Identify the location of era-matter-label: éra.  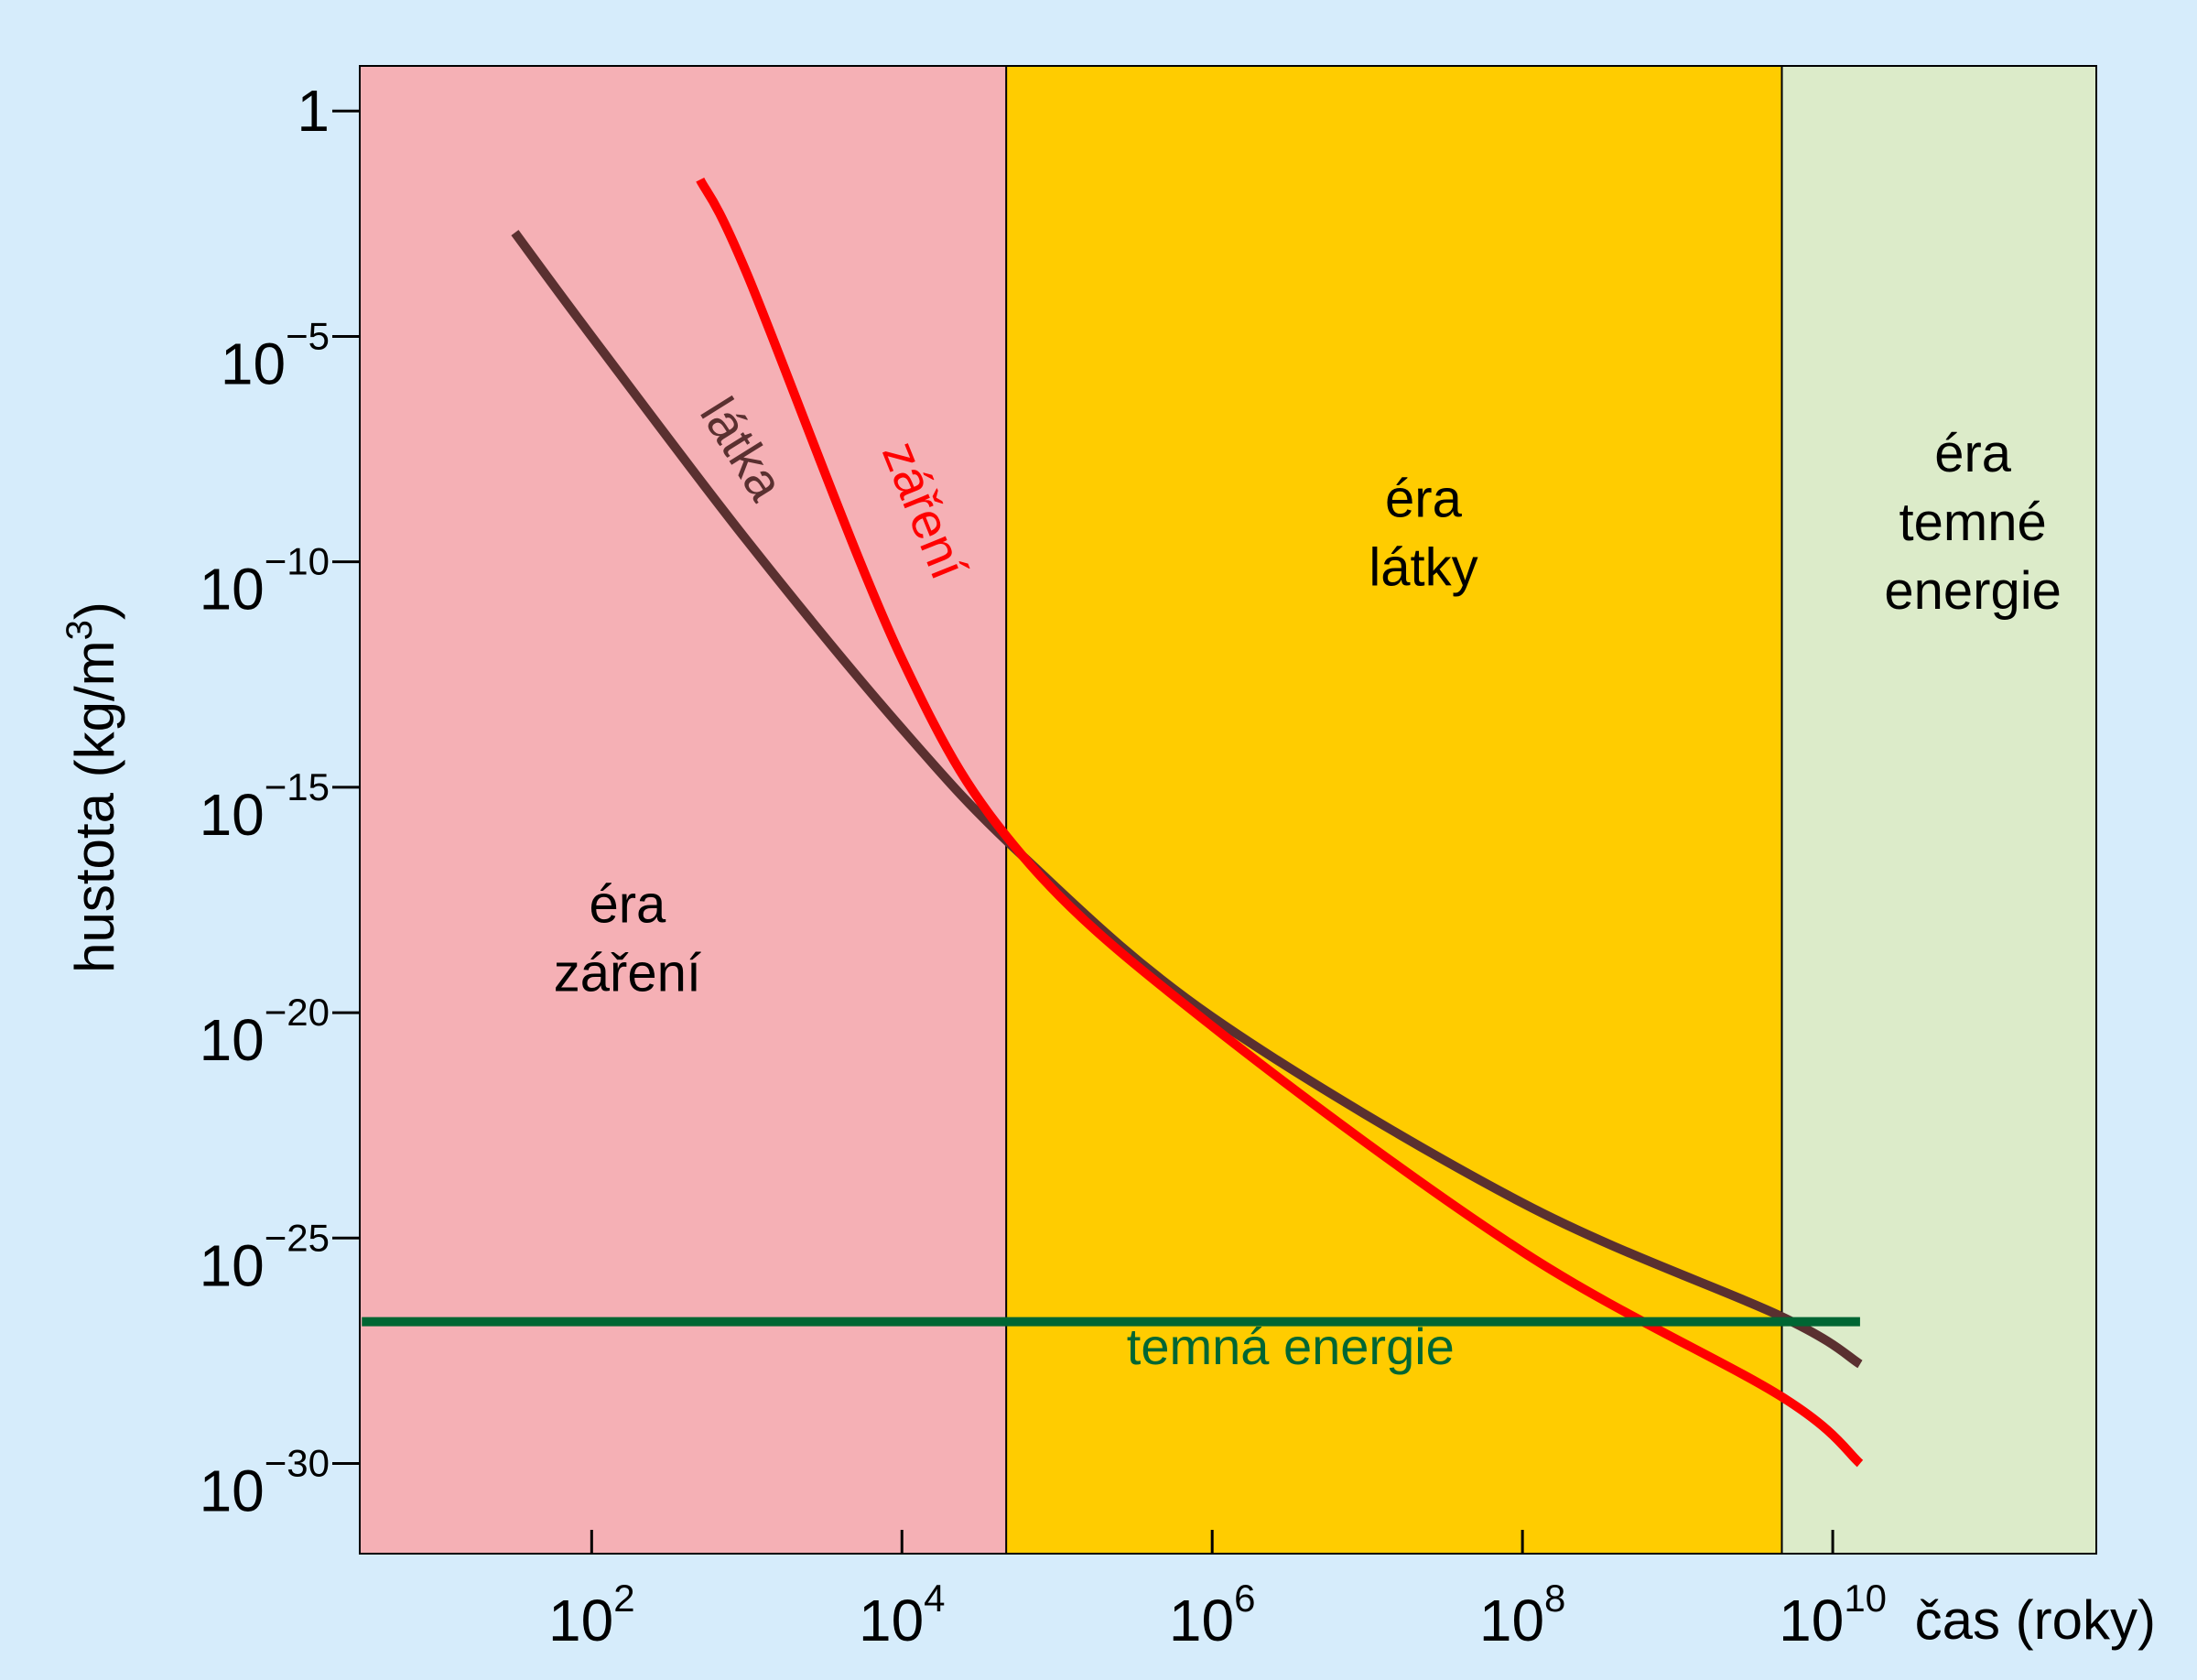
(1424, 498).